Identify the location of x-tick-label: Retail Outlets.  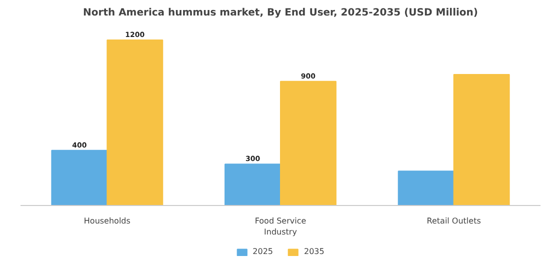
(453, 221).